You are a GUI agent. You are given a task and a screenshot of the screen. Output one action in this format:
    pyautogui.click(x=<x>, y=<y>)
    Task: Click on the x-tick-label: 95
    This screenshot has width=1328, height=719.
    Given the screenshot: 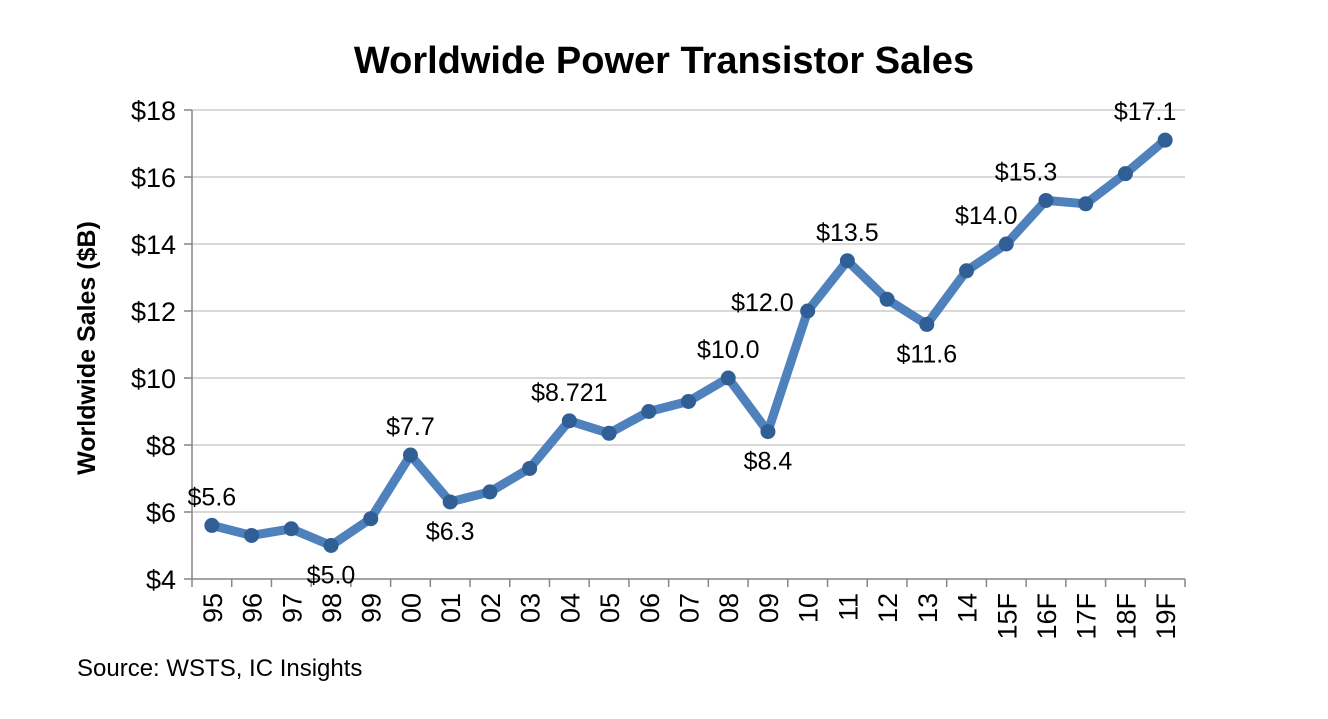 What is the action you would take?
    pyautogui.click(x=213, y=608)
    